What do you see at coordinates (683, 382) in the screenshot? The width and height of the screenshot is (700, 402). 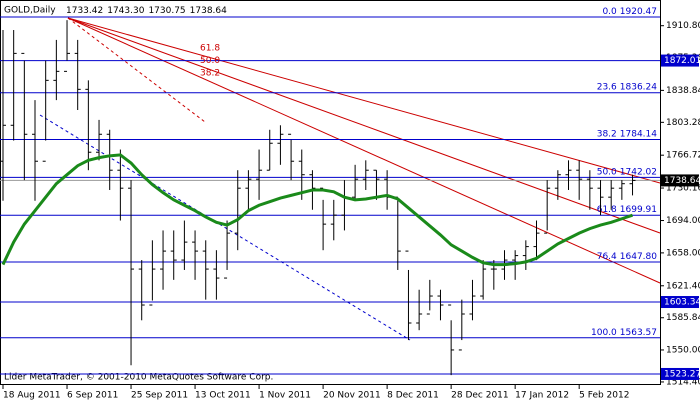 I see `y-tick-label: 1514.40` at bounding box center [683, 382].